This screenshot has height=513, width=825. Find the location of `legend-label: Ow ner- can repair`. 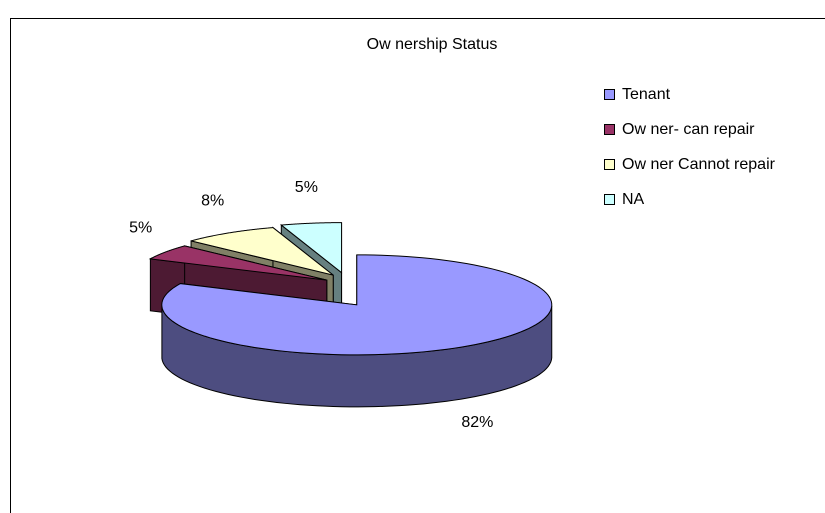

legend-label: Ow ner- can repair is located at coordinates (688, 129).